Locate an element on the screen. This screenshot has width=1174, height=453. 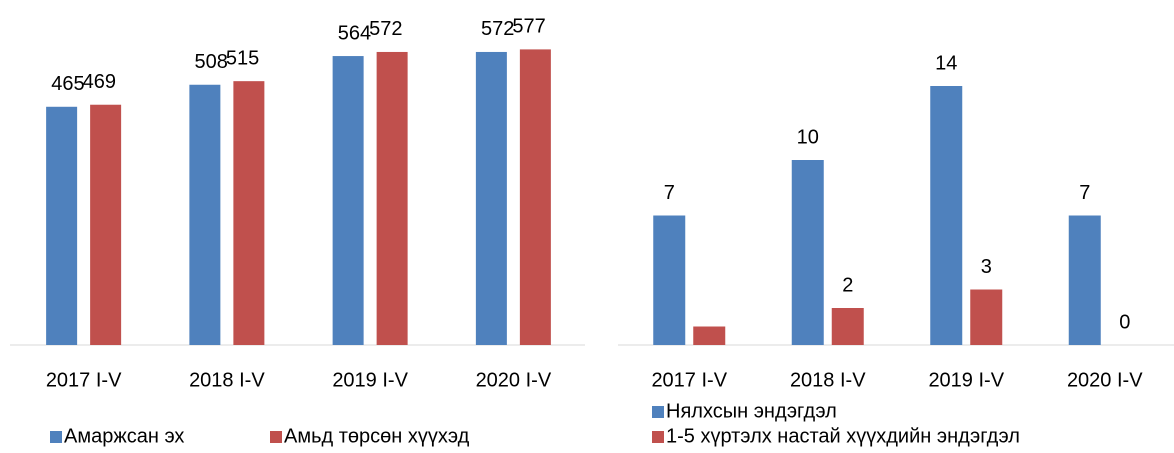
legend-label: Амьд төрсөн хүүхэд is located at coordinates (377, 436).